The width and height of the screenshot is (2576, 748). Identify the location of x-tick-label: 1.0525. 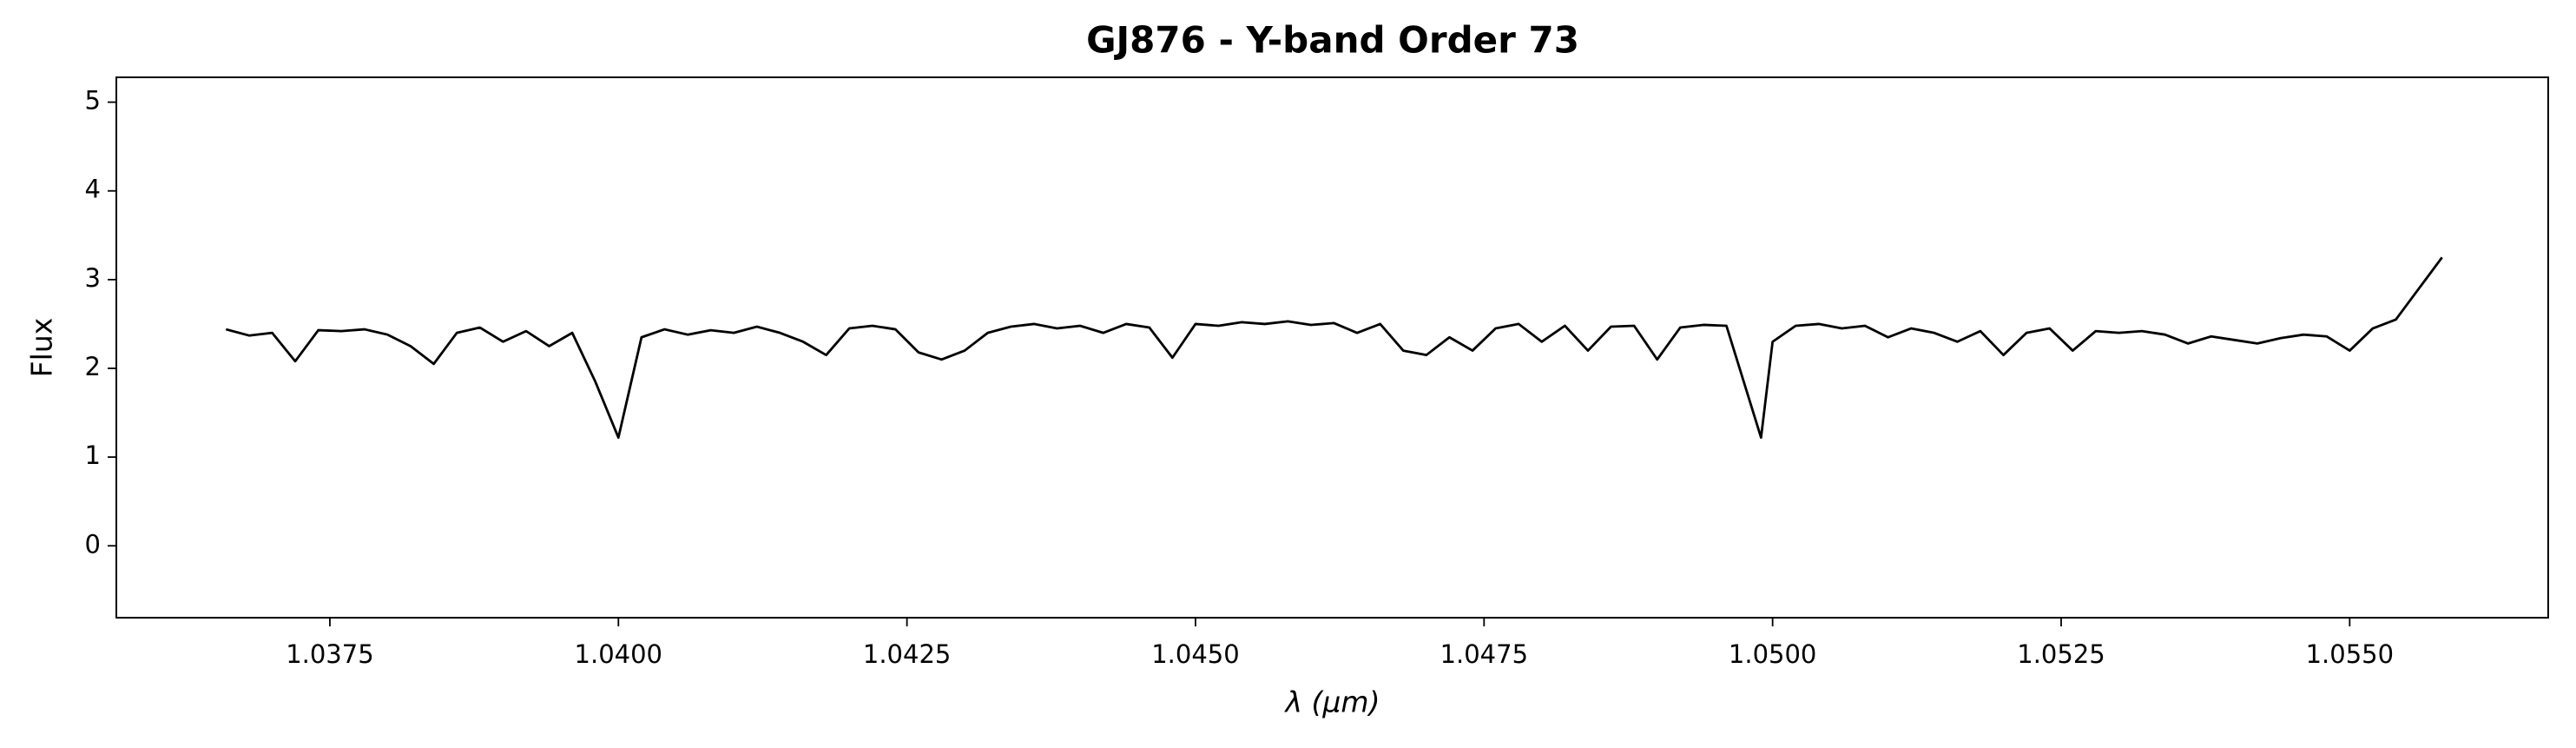
(2061, 654).